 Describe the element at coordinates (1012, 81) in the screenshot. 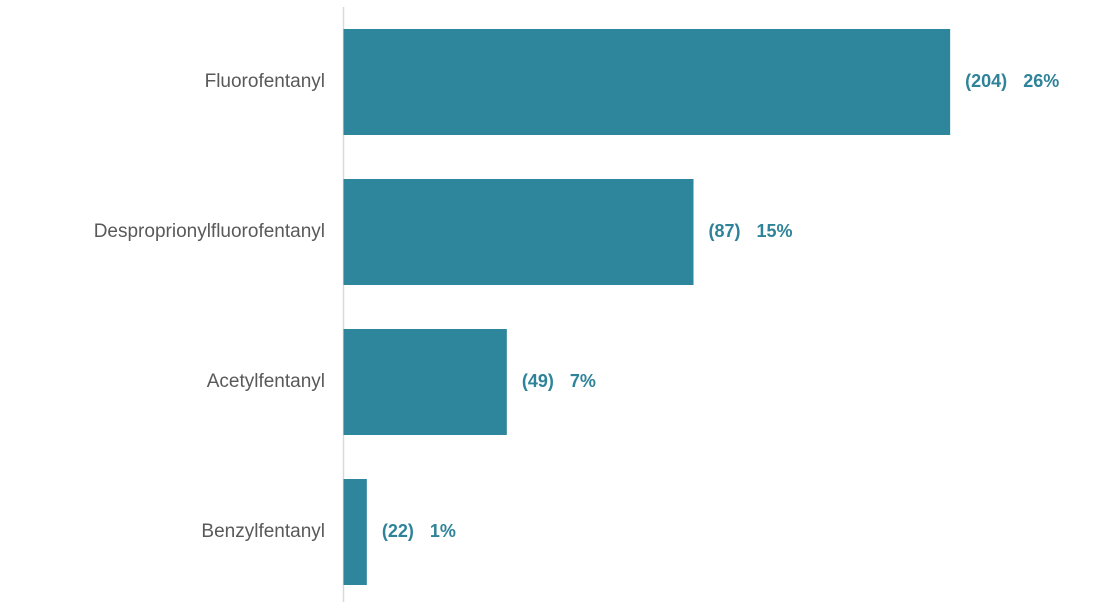

I see `data-label: (204) 26%` at that location.